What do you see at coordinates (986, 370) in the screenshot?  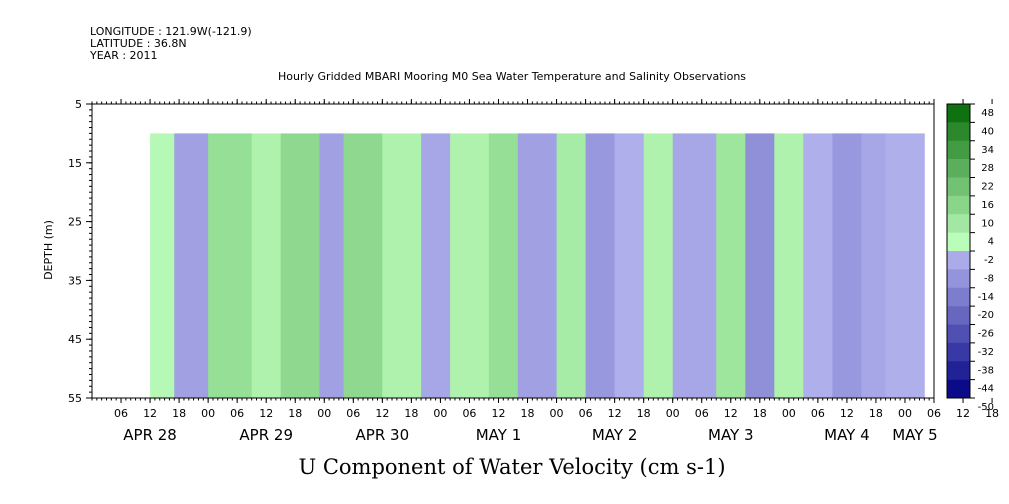 I see `colorbar-label: -38` at bounding box center [986, 370].